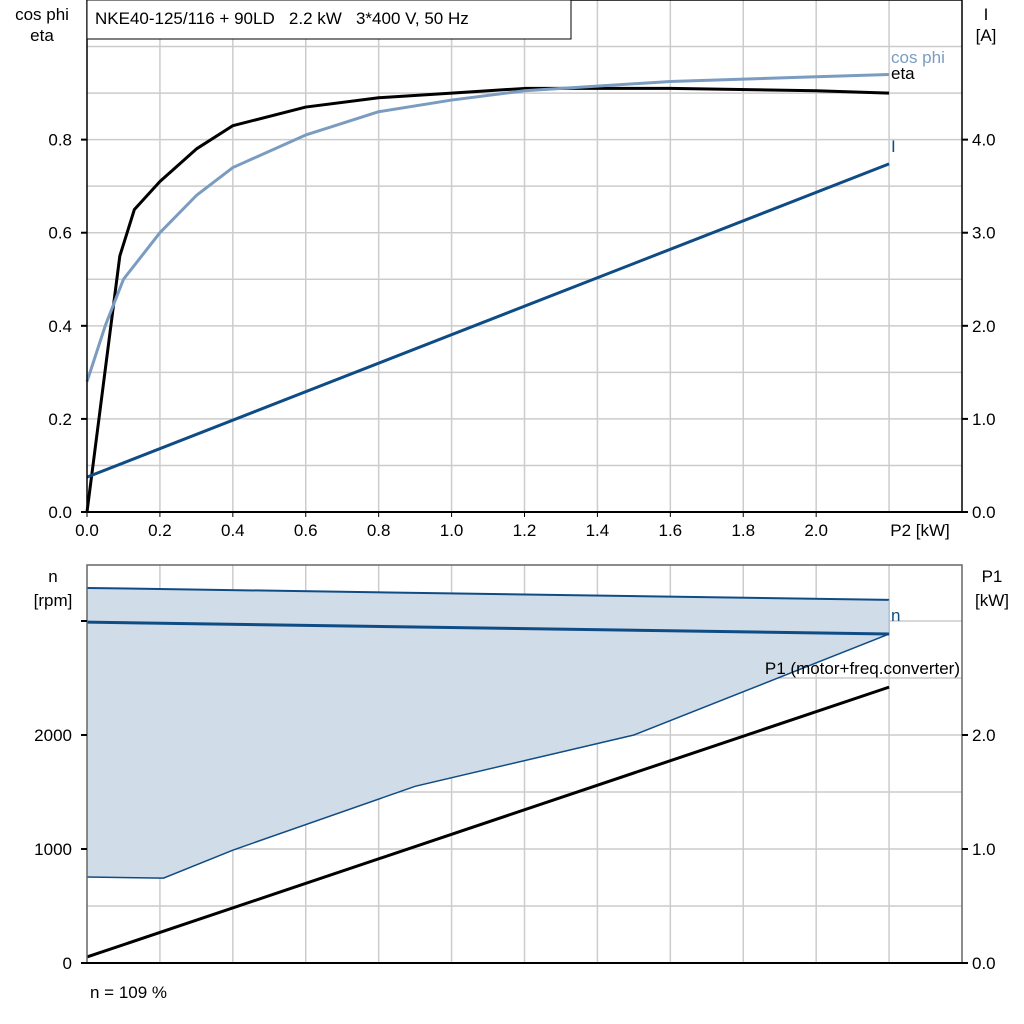 This screenshot has height=1024, width=1024. What do you see at coordinates (53, 735) in the screenshot?
I see `bottom-y-left-tick-label: 2000` at bounding box center [53, 735].